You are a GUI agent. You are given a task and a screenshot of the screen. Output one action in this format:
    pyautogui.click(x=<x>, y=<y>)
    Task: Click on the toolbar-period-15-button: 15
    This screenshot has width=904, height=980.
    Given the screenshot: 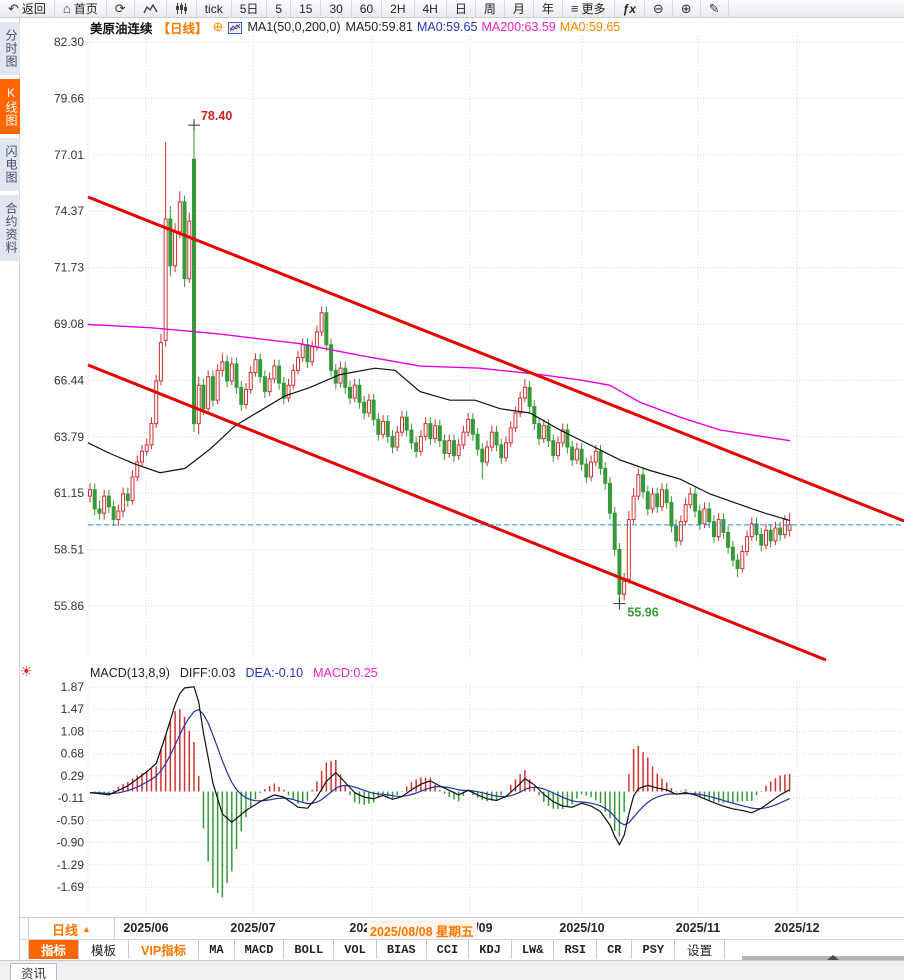 What is the action you would take?
    pyautogui.click(x=306, y=8)
    